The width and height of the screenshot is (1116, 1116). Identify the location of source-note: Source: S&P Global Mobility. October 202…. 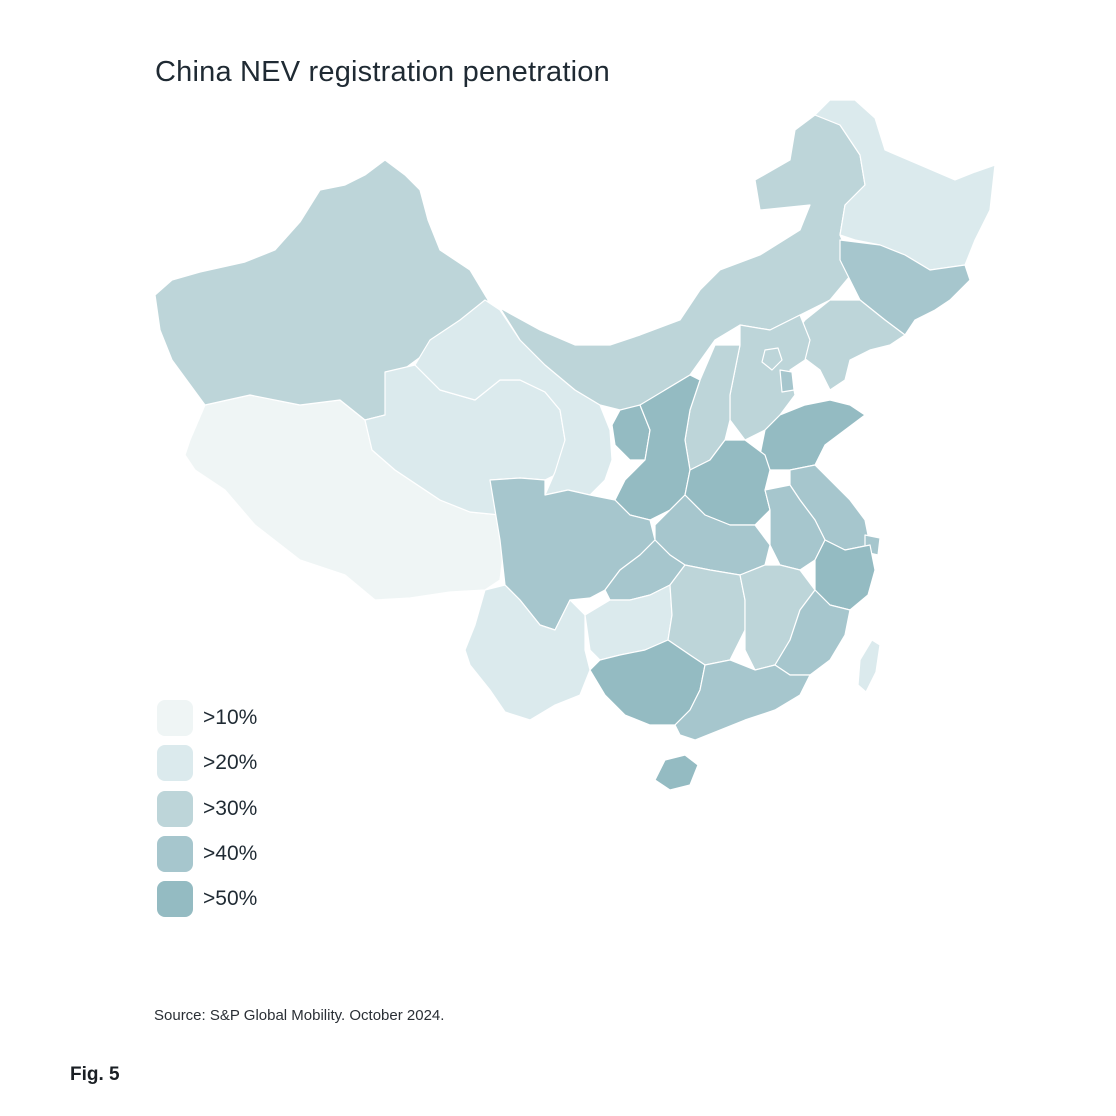
(299, 1015).